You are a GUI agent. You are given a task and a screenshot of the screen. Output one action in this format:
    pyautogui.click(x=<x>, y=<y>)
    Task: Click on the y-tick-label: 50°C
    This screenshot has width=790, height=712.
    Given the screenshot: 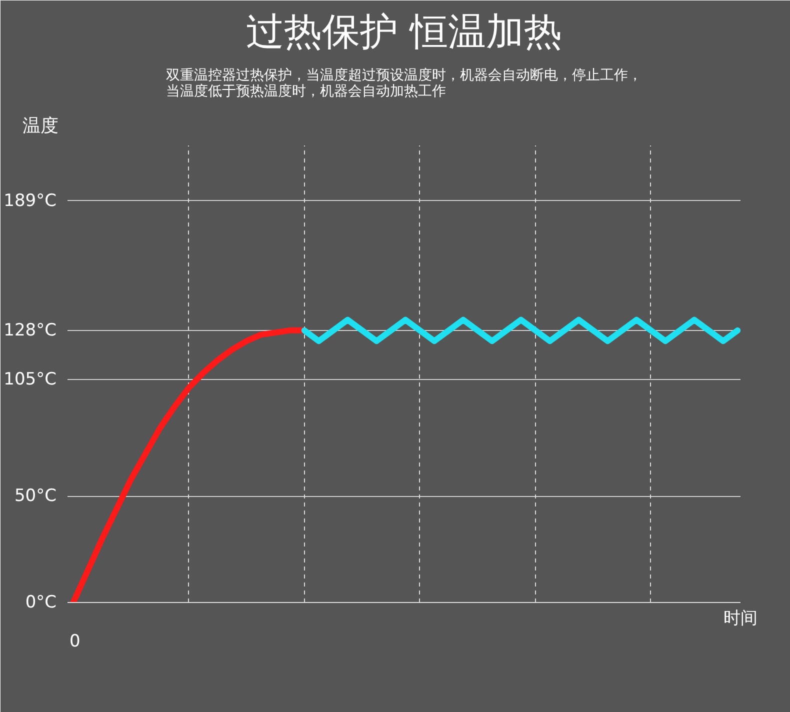 What is the action you would take?
    pyautogui.click(x=35, y=496)
    